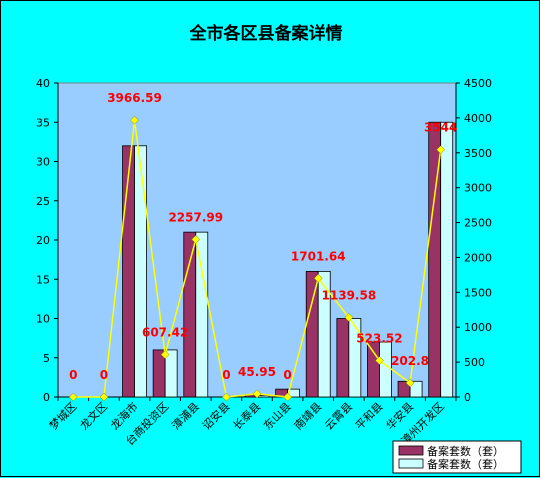  Describe the element at coordinates (134, 98) in the screenshot. I see `data-label: 3966.59` at that location.